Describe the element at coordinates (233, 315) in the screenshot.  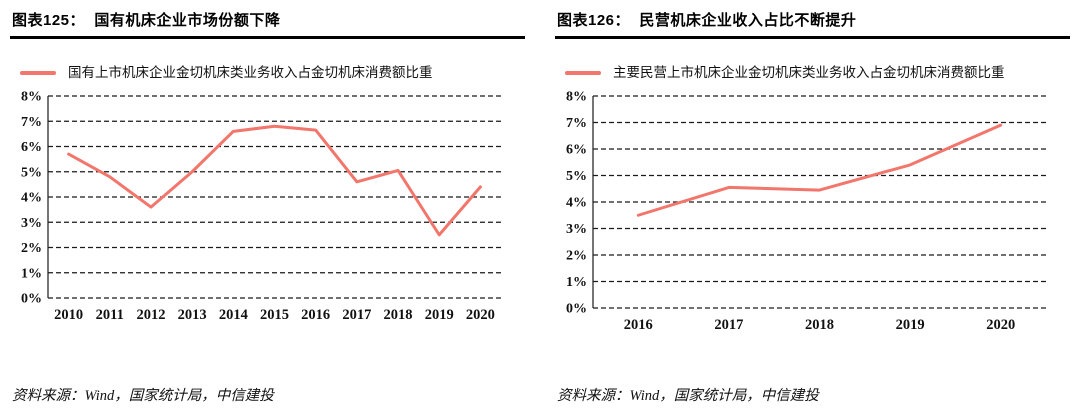
I see `svg-text: 2014` at that location.